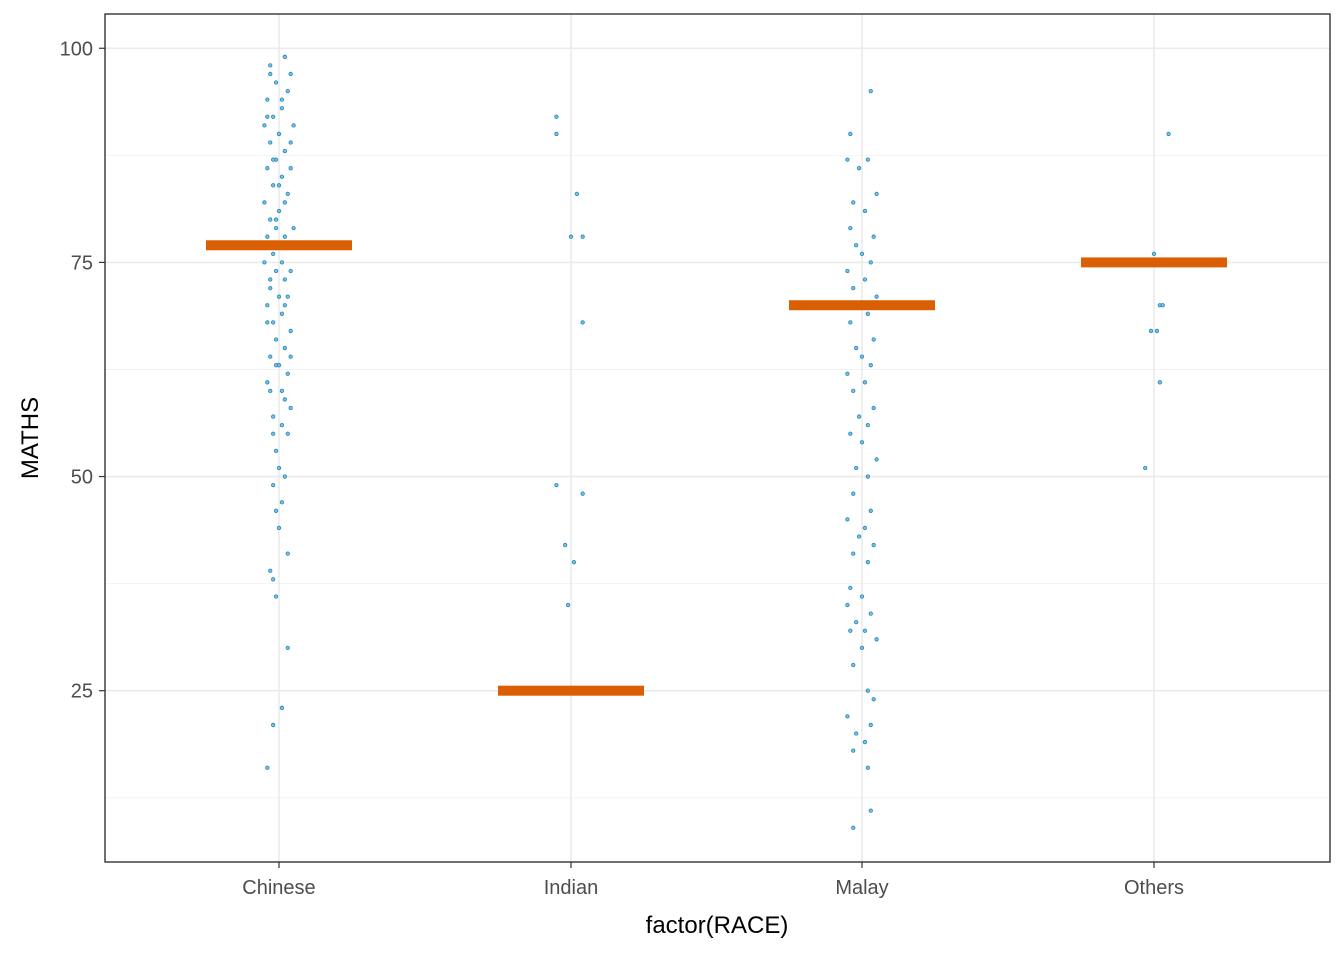  I want to click on x-tick-label: Chinese, so click(278, 888).